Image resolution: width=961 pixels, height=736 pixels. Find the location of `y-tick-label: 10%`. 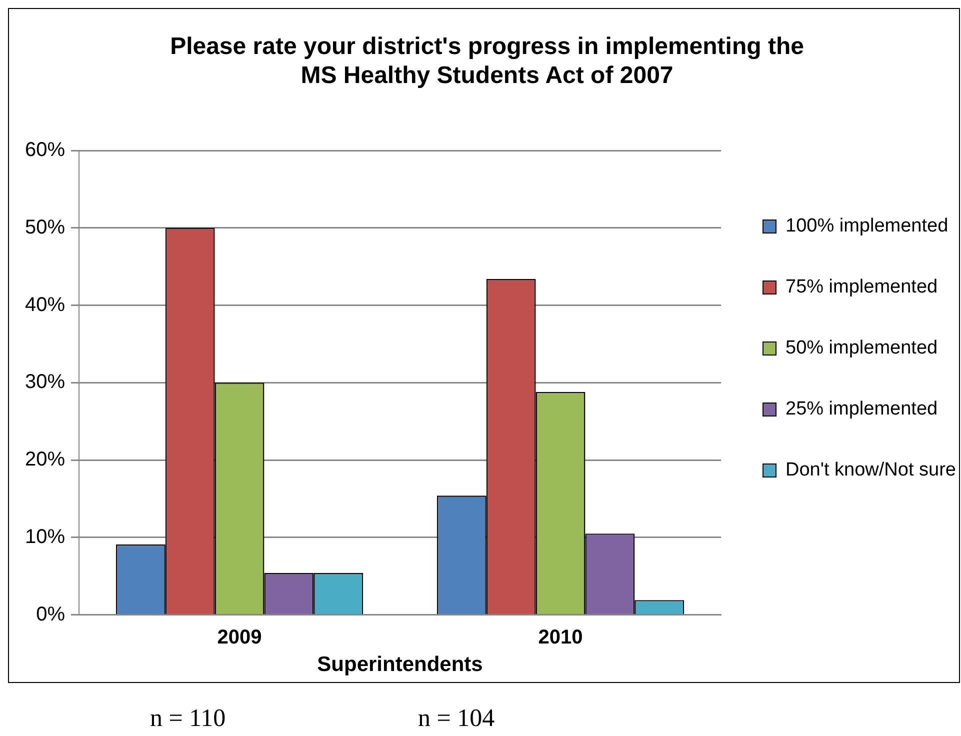

y-tick-label: 10% is located at coordinates (45, 537).